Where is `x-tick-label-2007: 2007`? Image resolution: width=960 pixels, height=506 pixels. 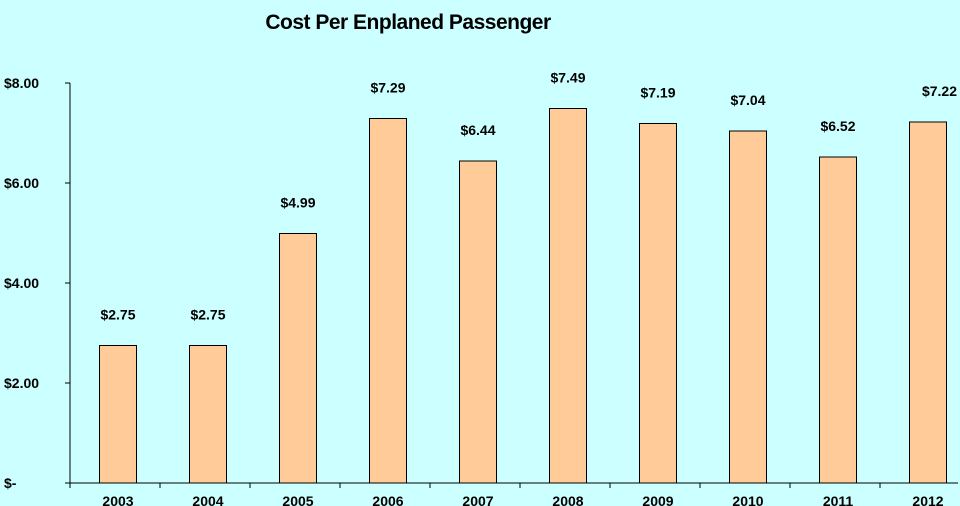 x-tick-label-2007: 2007 is located at coordinates (477, 499).